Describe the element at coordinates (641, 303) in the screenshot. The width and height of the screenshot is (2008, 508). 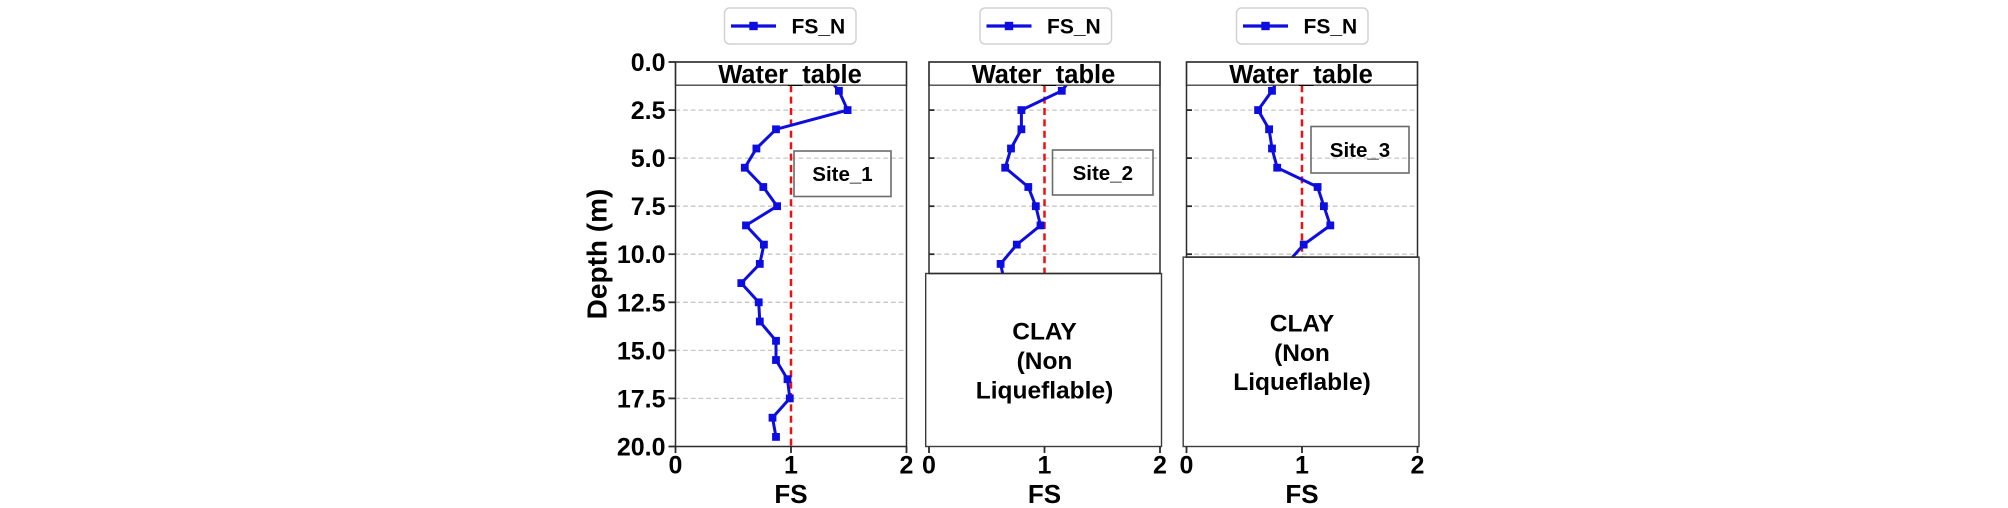
I see `svg-text: 12.5` at that location.